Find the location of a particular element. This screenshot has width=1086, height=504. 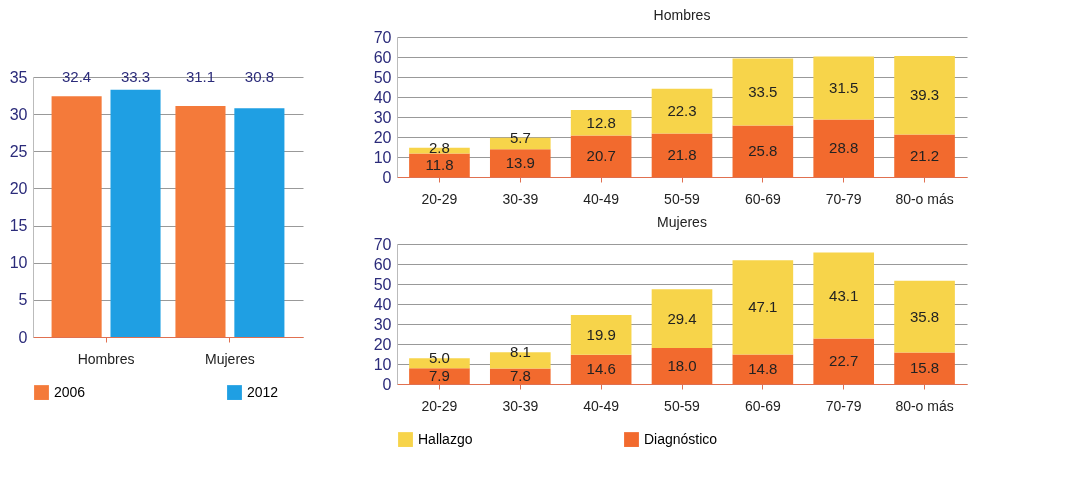

data-label: 11.8 is located at coordinates (439, 165).